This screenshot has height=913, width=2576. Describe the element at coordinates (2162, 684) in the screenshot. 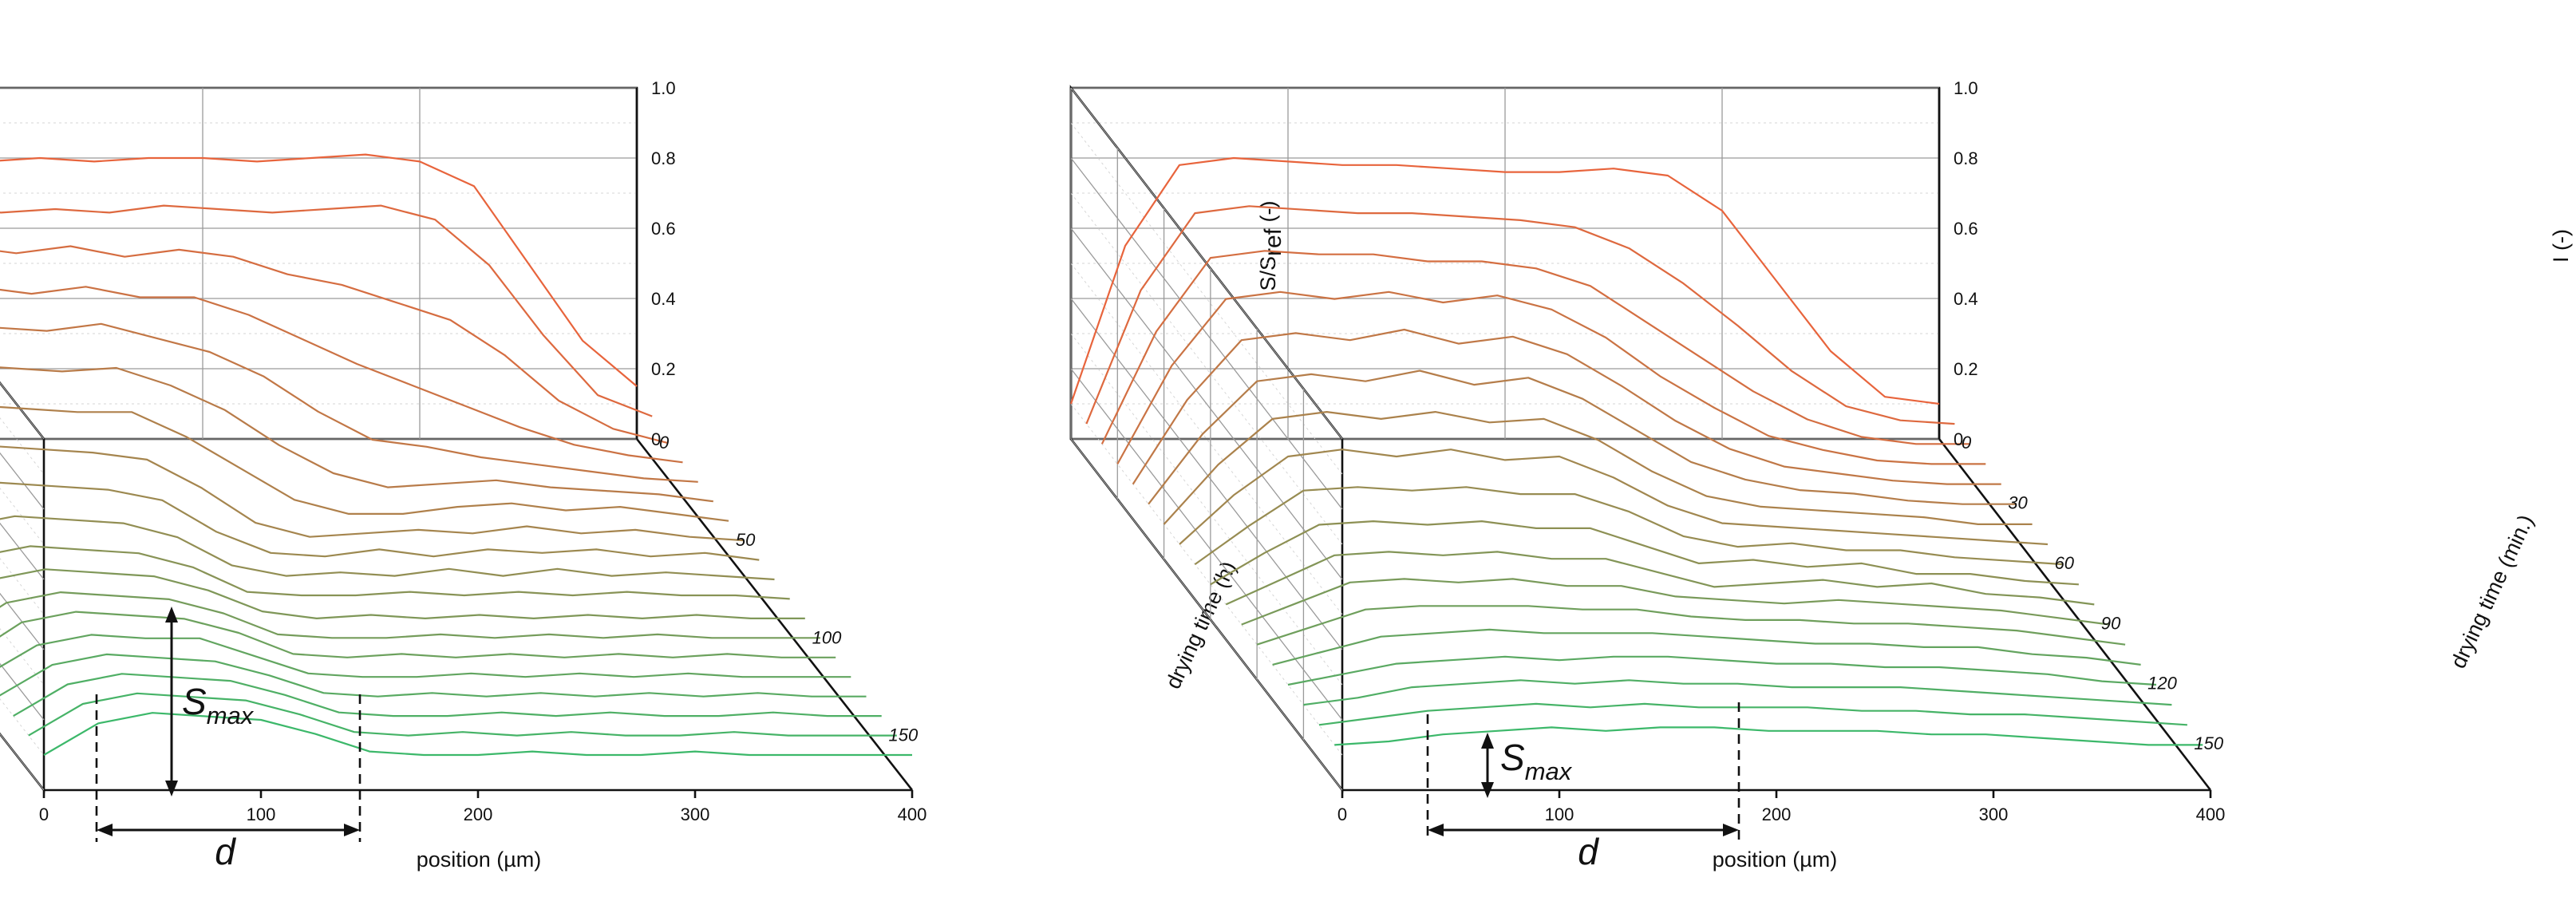

I see `y-tick-label: 120` at that location.